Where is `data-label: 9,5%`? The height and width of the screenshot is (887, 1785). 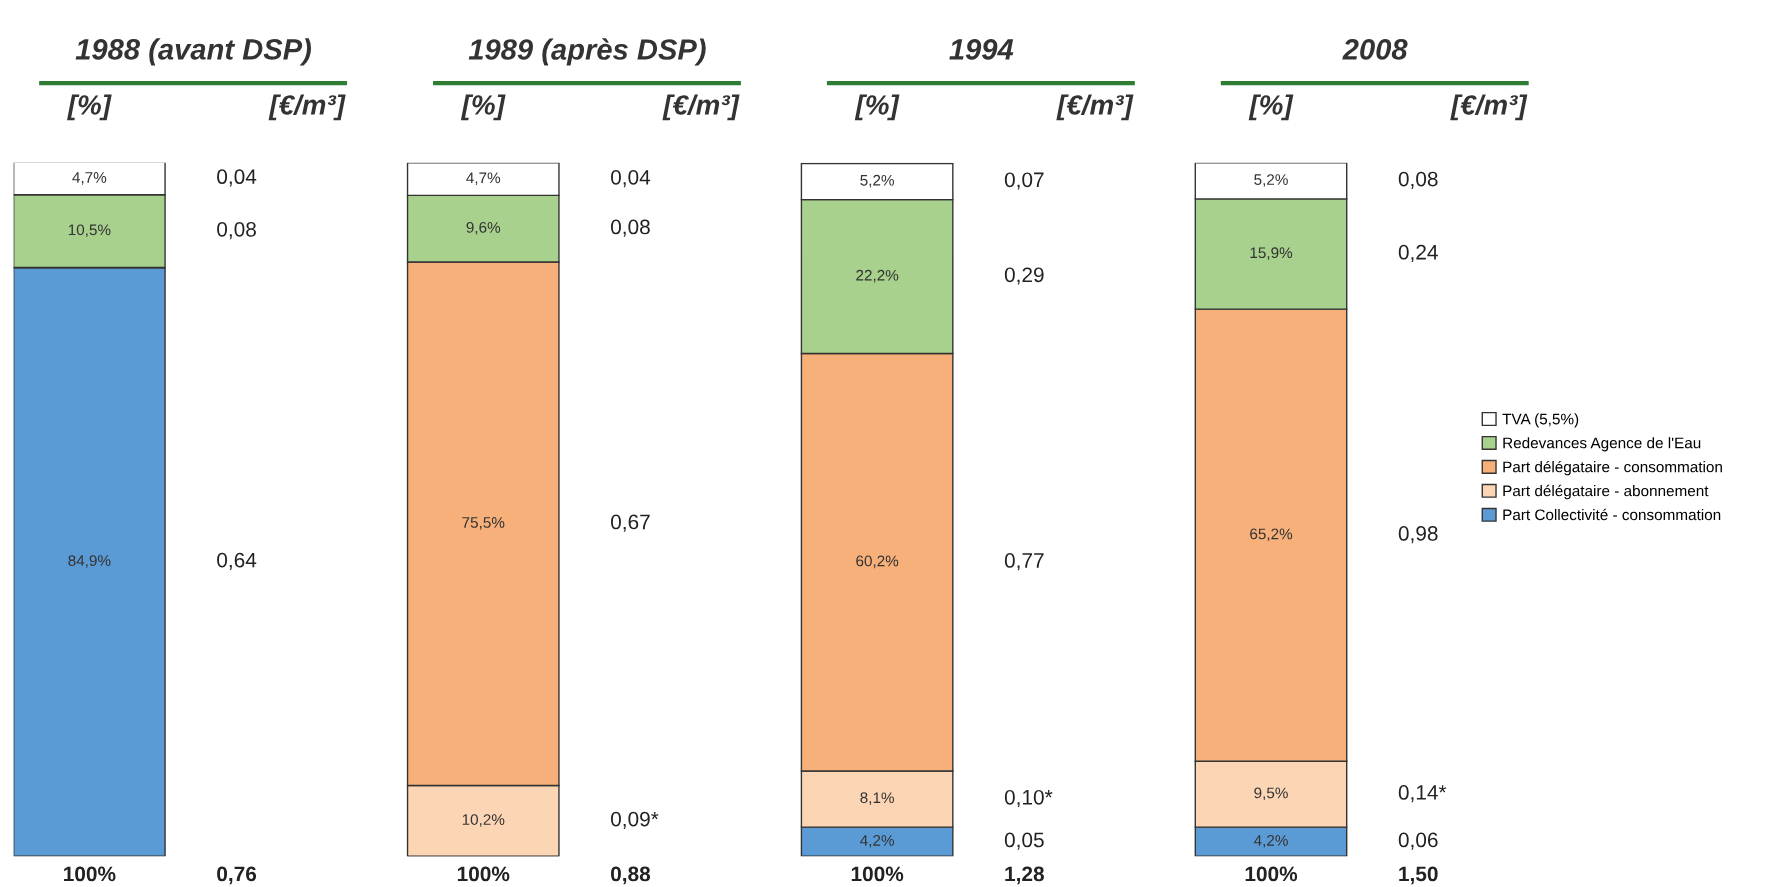
data-label: 9,5% is located at coordinates (1271, 794).